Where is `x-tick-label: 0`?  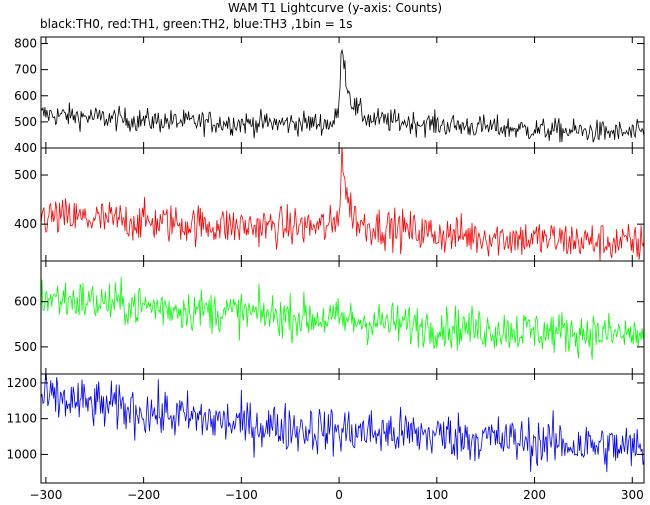
x-tick-label: 0 is located at coordinates (339, 495).